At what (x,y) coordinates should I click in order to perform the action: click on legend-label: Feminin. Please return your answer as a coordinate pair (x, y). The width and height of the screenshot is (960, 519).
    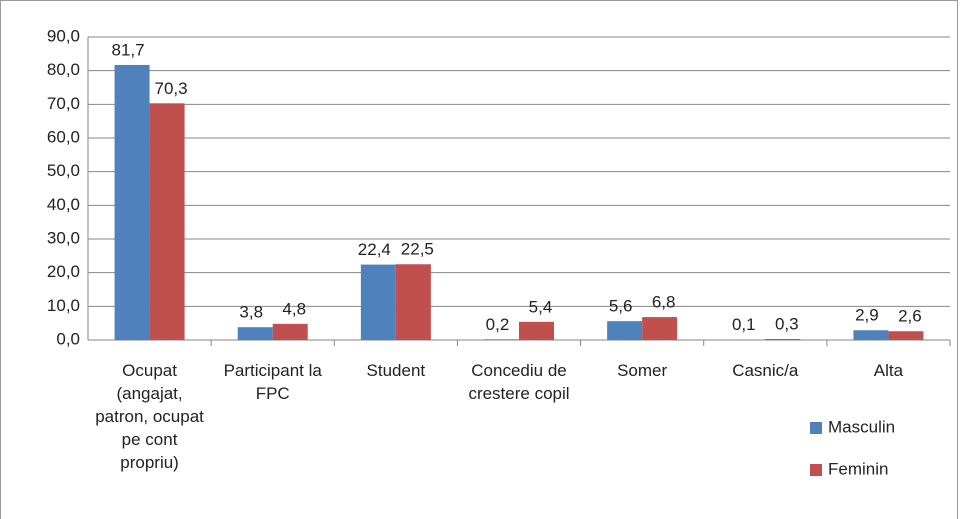
    Looking at the image, I should click on (858, 468).